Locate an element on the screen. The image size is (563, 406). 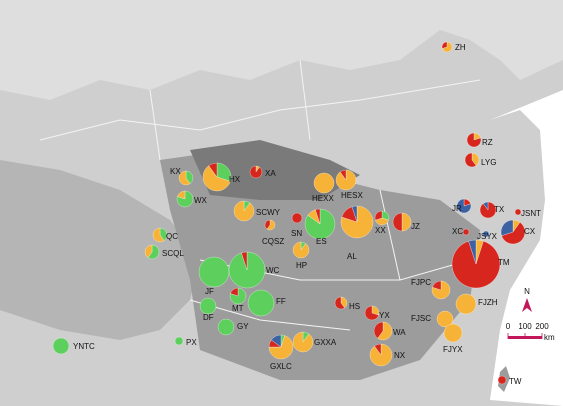
site-label: HS is located at coordinates (354, 306).